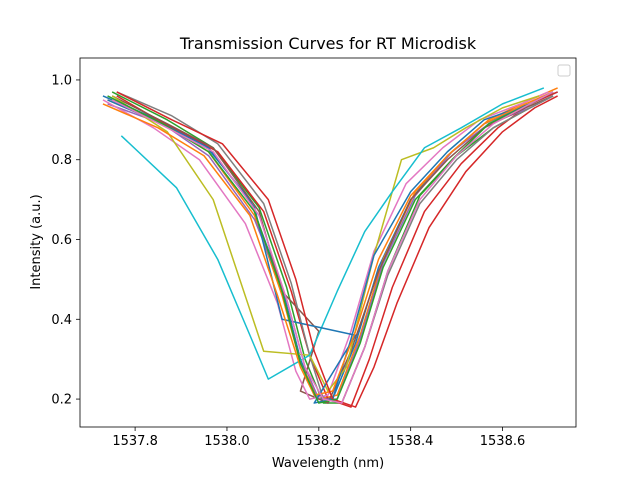 The height and width of the screenshot is (480, 640). Describe the element at coordinates (227, 441) in the screenshot. I see `x-tick-label: 1538.0` at that location.